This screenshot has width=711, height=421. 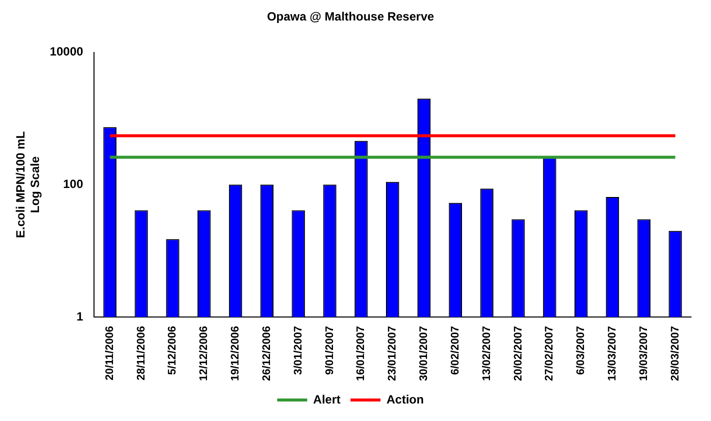 What do you see at coordinates (550, 354) in the screenshot?
I see `x-tick-label: 27/02/2007` at bounding box center [550, 354].